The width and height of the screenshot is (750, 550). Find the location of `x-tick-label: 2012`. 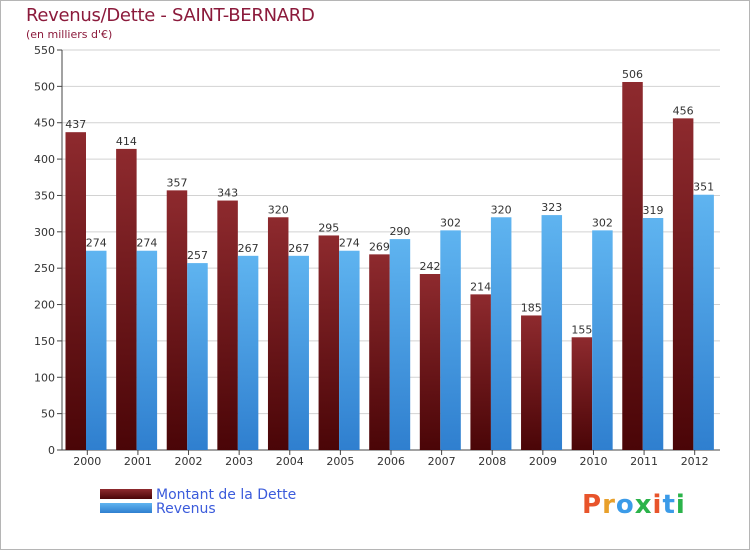

x-tick-label: 2012 is located at coordinates (695, 461).